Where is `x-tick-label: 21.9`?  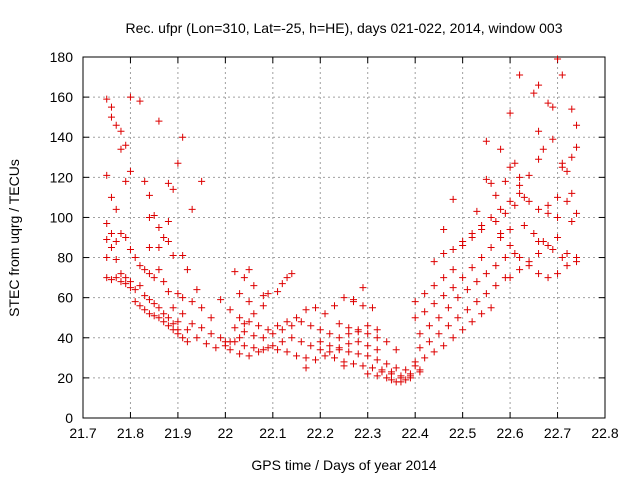 x-tick-label: 21.9 is located at coordinates (177, 433).